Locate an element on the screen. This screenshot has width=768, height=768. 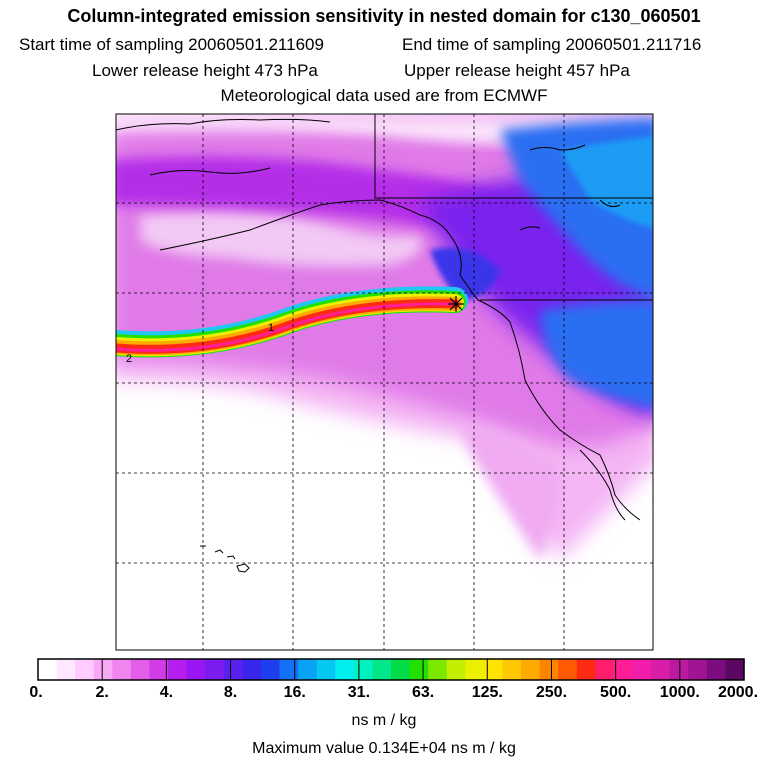
legend-tick-label: 4. is located at coordinates (166, 692).